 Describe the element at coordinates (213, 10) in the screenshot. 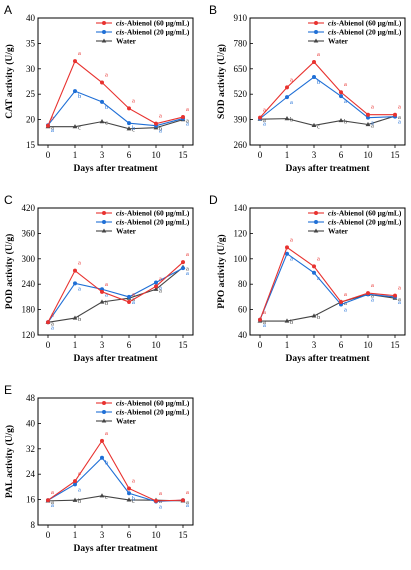

I see `panel-letter: B` at that location.